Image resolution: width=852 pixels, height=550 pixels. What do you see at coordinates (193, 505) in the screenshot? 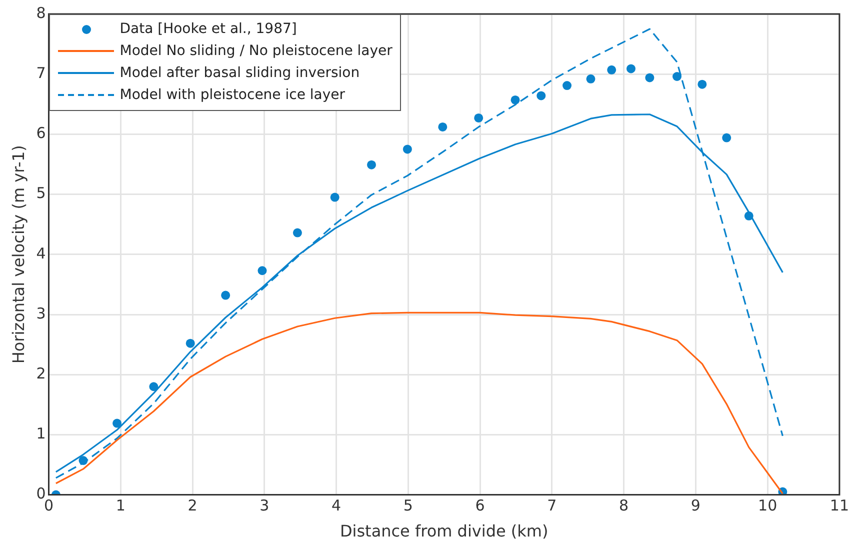
I see `x-tick-label: 2` at bounding box center [193, 505].